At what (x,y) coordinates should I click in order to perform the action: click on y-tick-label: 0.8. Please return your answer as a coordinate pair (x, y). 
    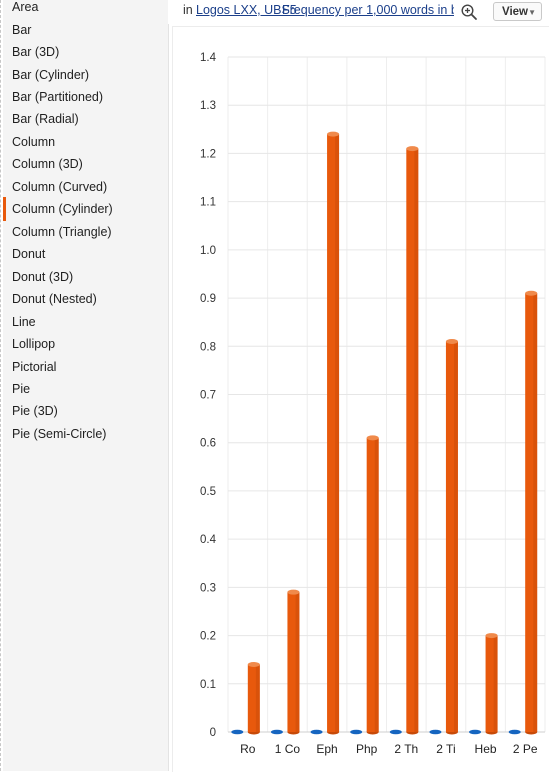
    Looking at the image, I should click on (208, 347).